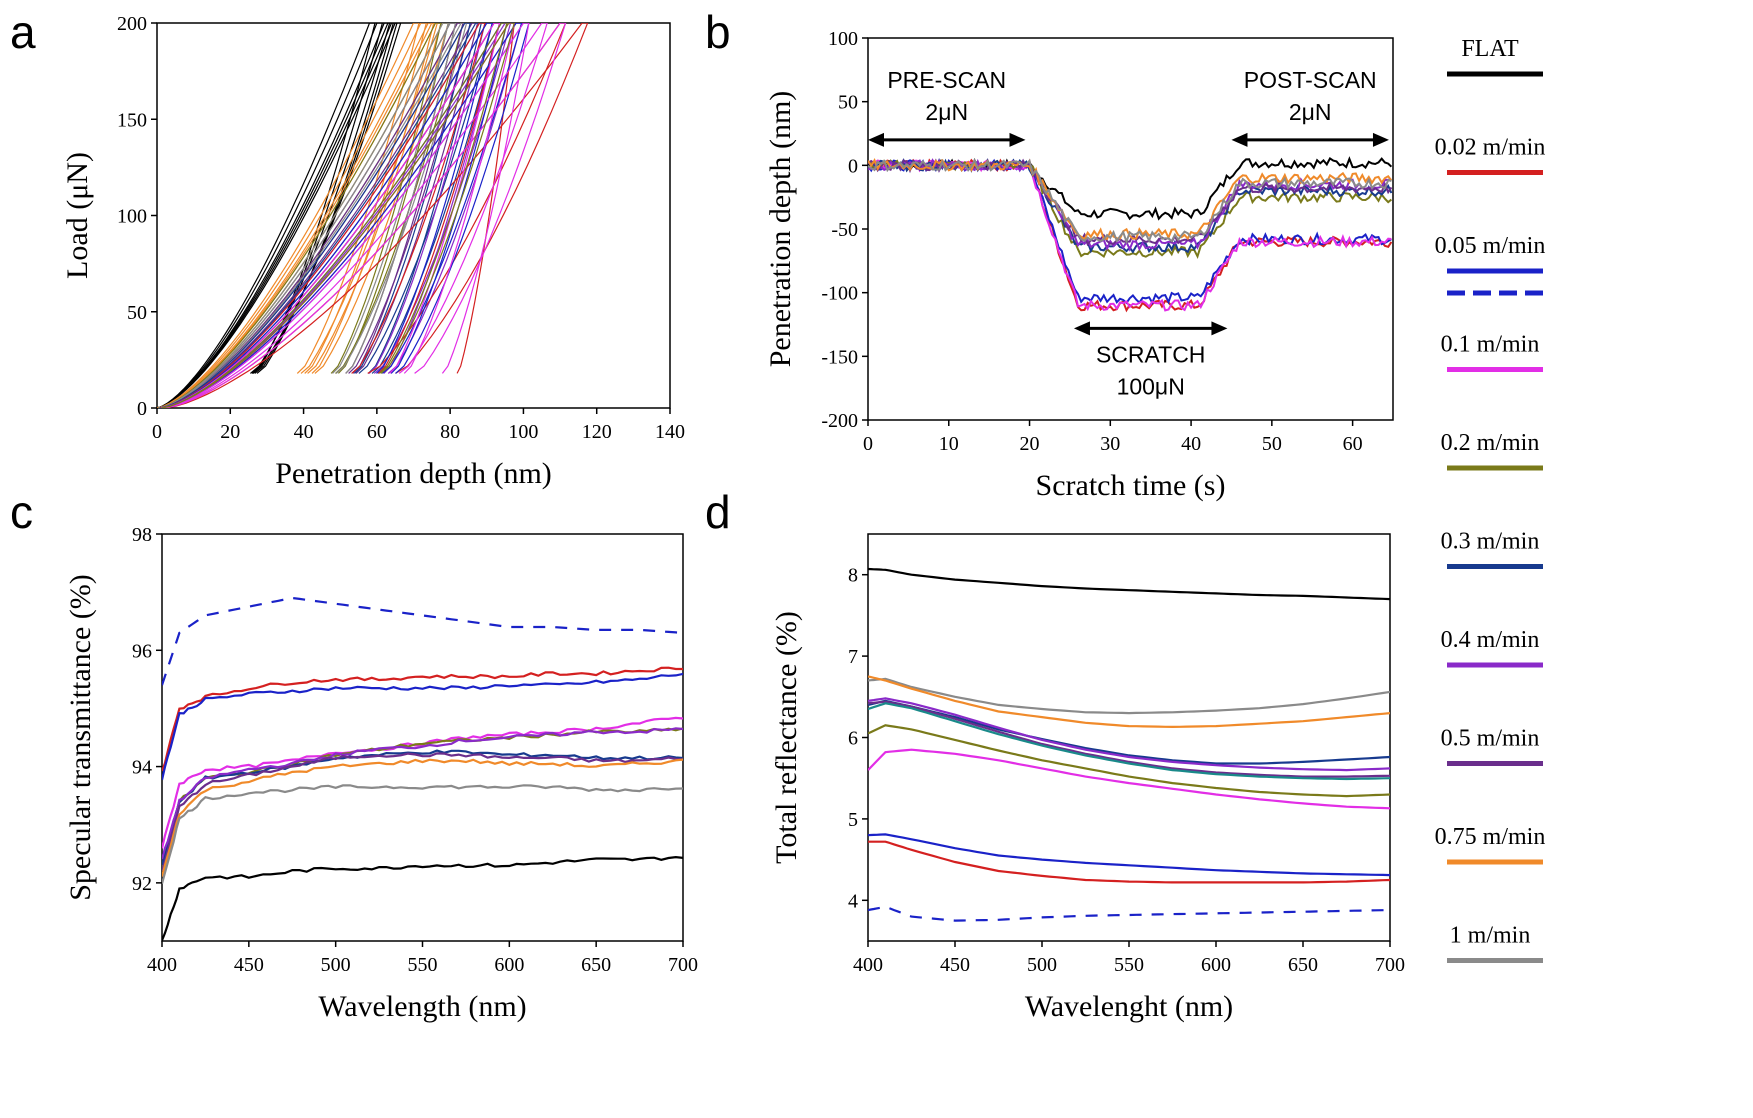 The width and height of the screenshot is (1753, 1118). I want to click on panel-letter-b: b, so click(718, 32).